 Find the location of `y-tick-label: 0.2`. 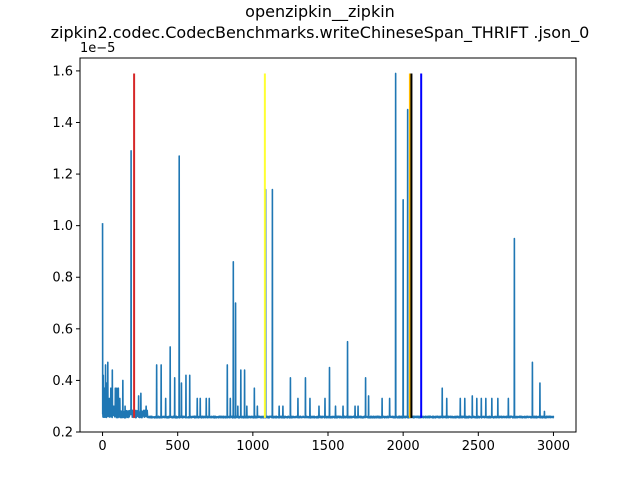

y-tick-label: 0.2 is located at coordinates (62, 433).